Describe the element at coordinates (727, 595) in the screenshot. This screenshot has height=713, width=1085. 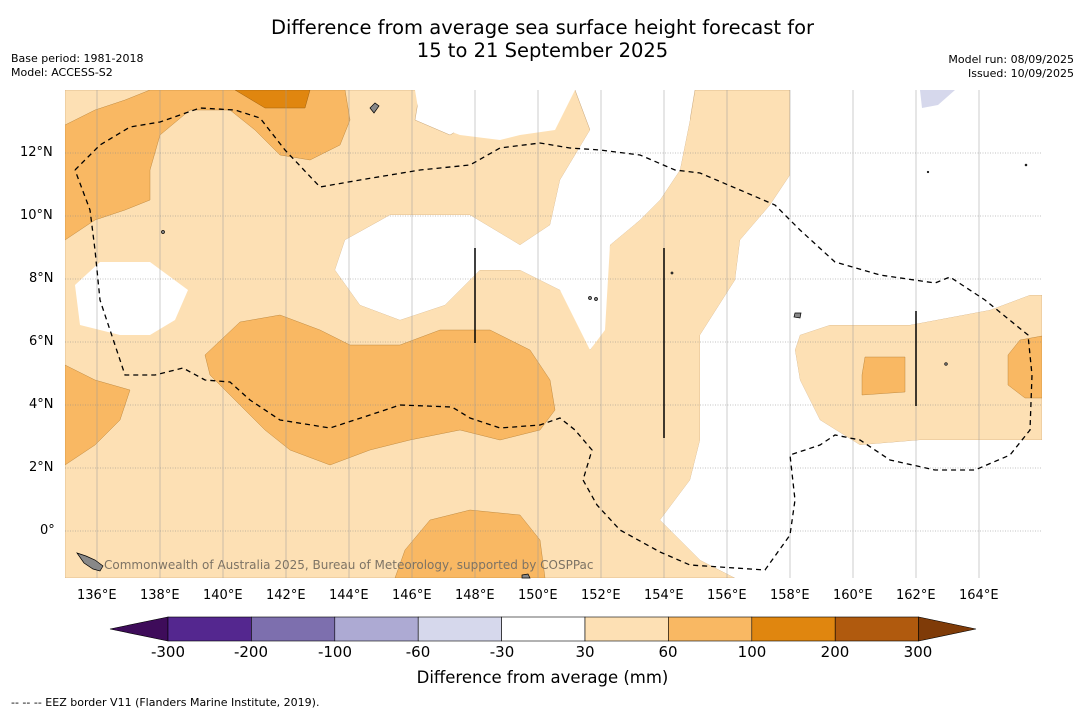
I see `lon-label-156E: 156°E` at that location.